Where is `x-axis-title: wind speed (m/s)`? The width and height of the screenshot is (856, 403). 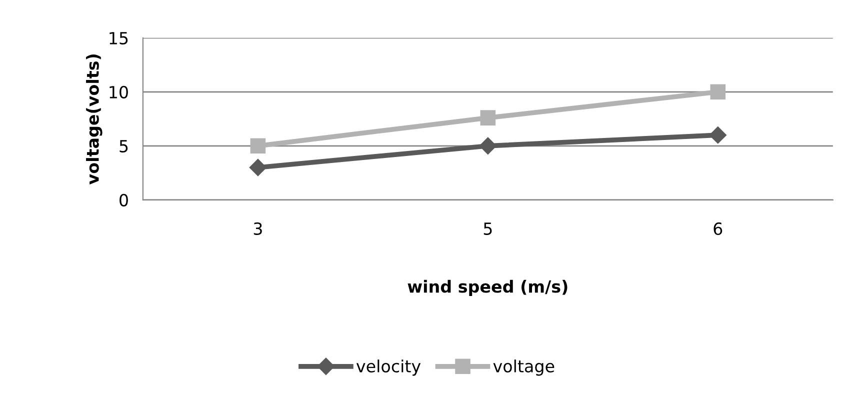 x-axis-title: wind speed (m/s) is located at coordinates (488, 288).